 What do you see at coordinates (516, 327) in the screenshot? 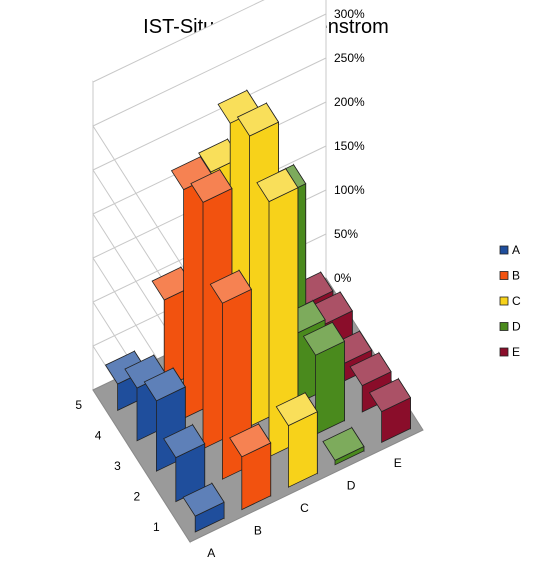
I see `legend-label-D: D` at bounding box center [516, 327].